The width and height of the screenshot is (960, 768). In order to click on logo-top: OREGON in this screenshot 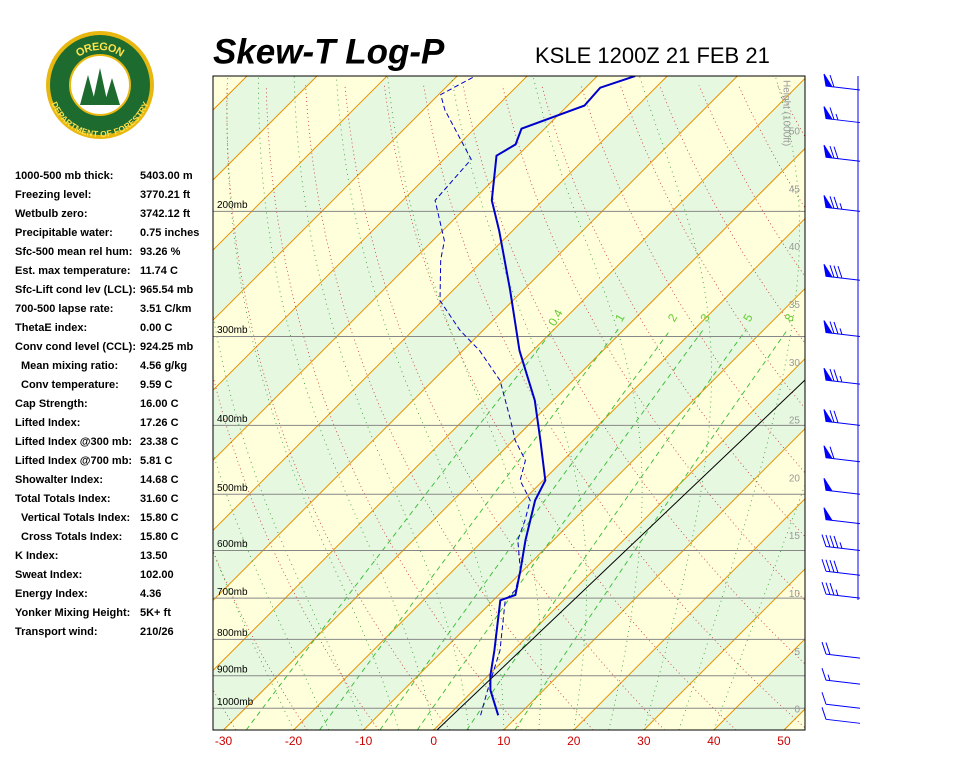, I will do `click(100, 50)`.